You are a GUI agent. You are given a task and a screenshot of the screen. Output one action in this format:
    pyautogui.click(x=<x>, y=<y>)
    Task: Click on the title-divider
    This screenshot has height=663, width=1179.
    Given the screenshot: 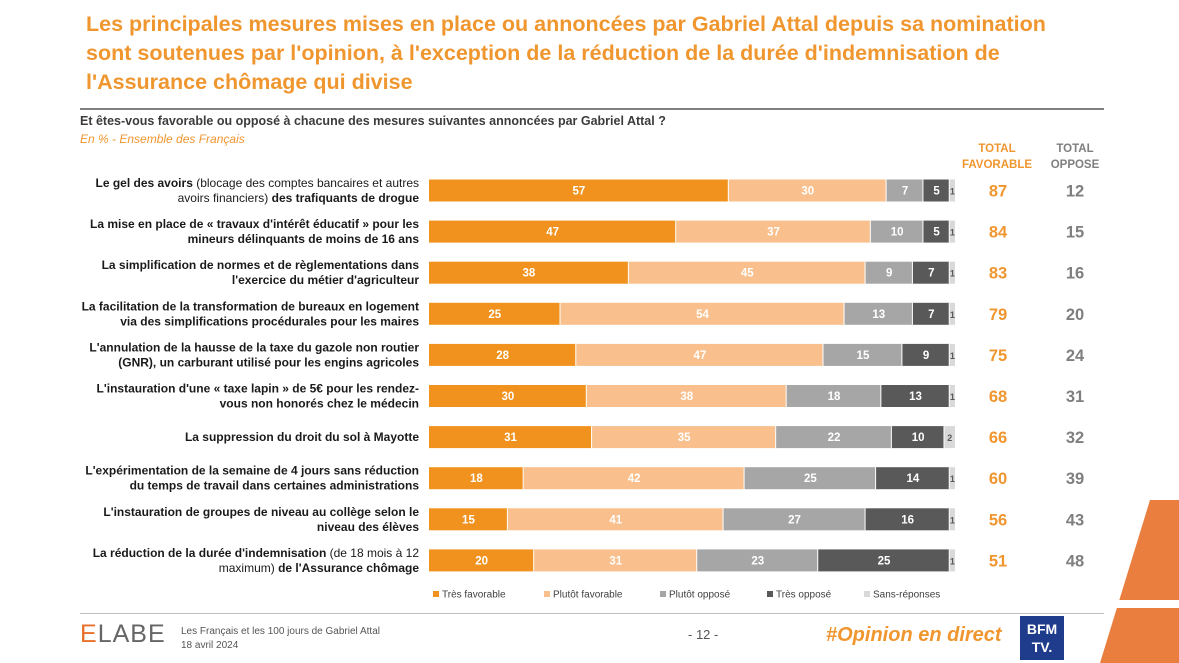 What is the action you would take?
    pyautogui.click(x=592, y=109)
    